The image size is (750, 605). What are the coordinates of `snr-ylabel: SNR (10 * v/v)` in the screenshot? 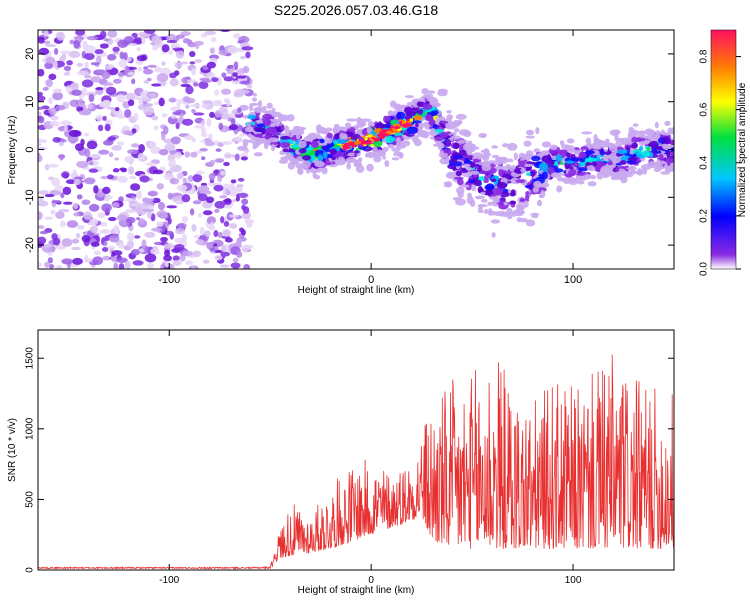 It's located at (12, 450).